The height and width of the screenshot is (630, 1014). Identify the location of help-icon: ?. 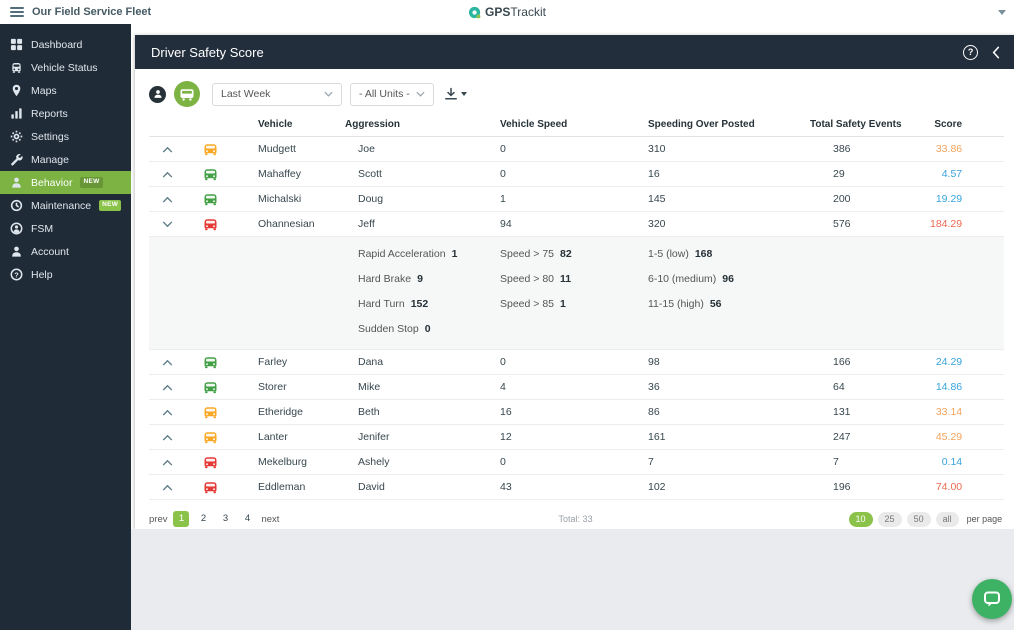
(971, 52).